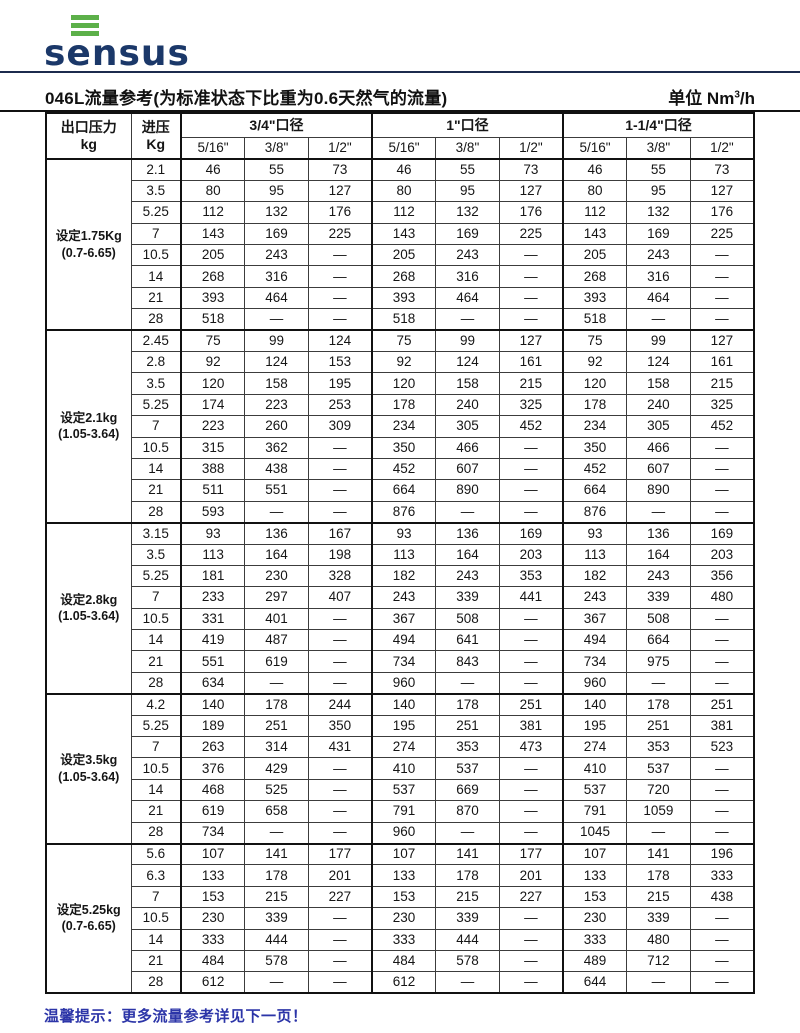 Image resolution: width=800 pixels, height=1033 pixels. What do you see at coordinates (276, 747) in the screenshot?
I see `flow-value-cell: 314` at bounding box center [276, 747].